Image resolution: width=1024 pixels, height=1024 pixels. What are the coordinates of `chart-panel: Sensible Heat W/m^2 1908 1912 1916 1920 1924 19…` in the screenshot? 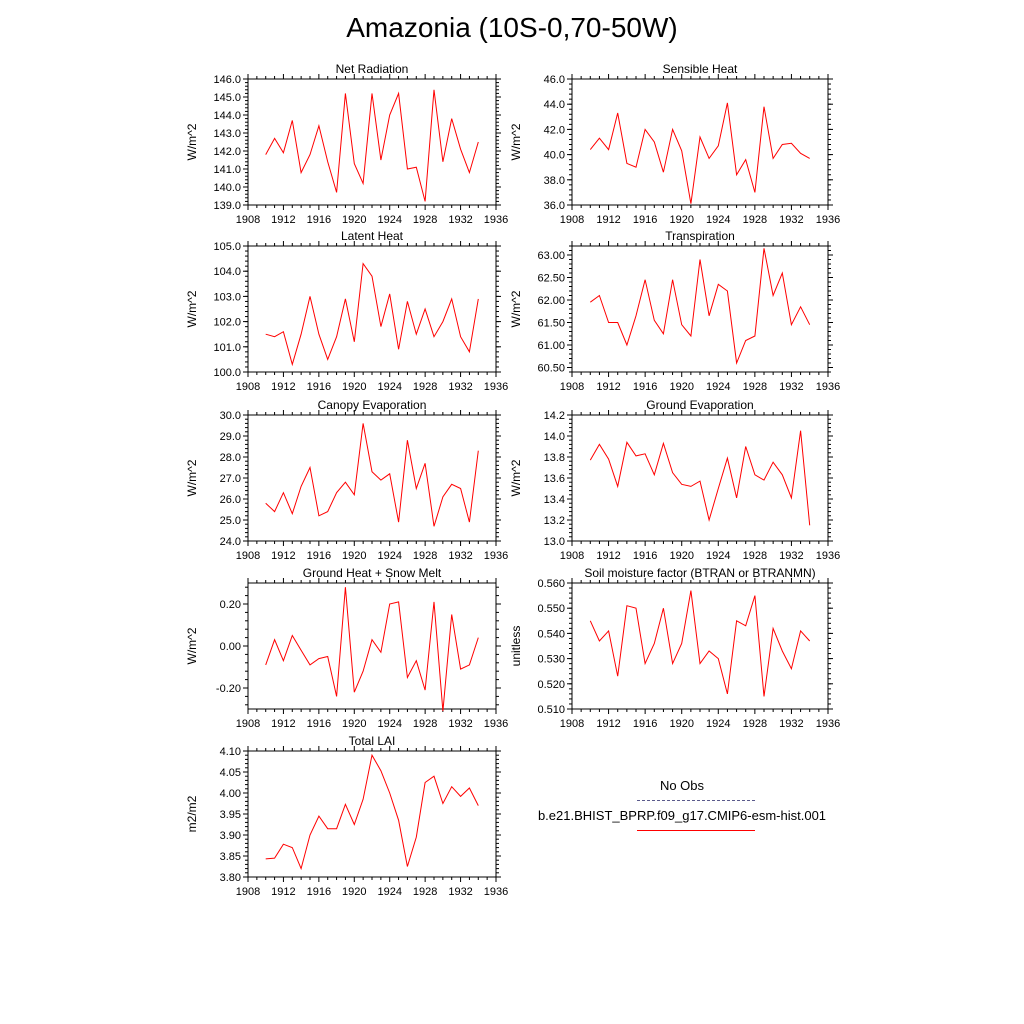 It's located at (674, 144).